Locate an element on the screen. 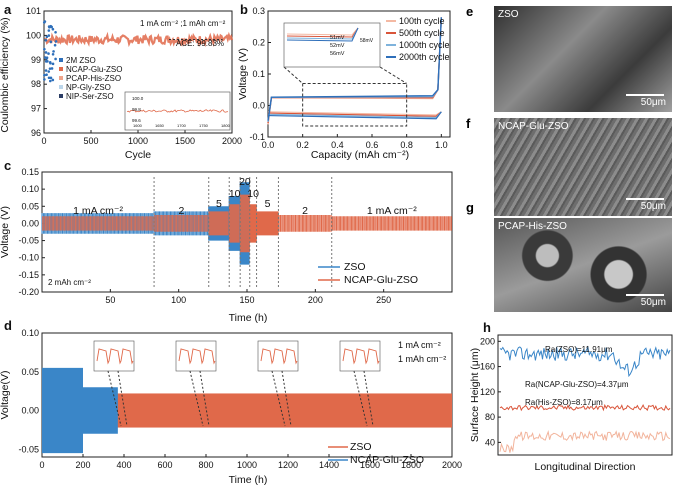  panel-h-ylabel: Surface Height (μm) is located at coordinates (475, 395).